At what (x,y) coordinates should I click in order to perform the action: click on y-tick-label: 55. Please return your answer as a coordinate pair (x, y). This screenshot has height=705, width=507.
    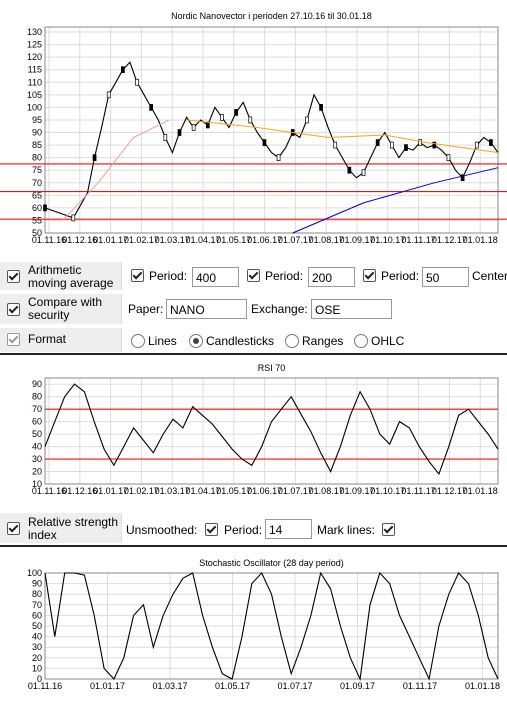
    Looking at the image, I should click on (37, 220).